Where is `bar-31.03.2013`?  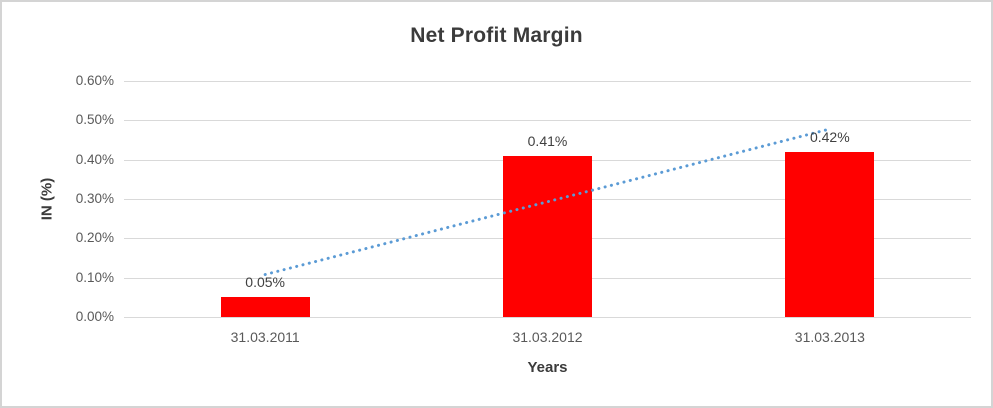 bar-31.03.2013 is located at coordinates (830, 234).